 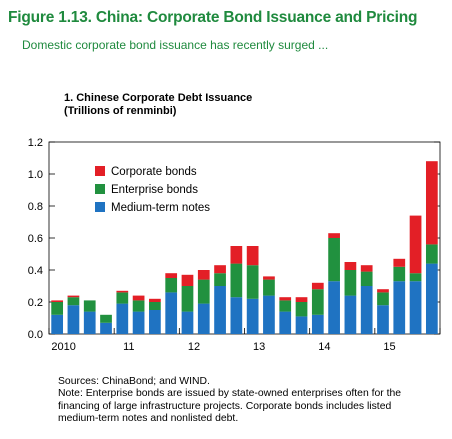 I want to click on legend-label: Medium-term notes, so click(x=160, y=208).